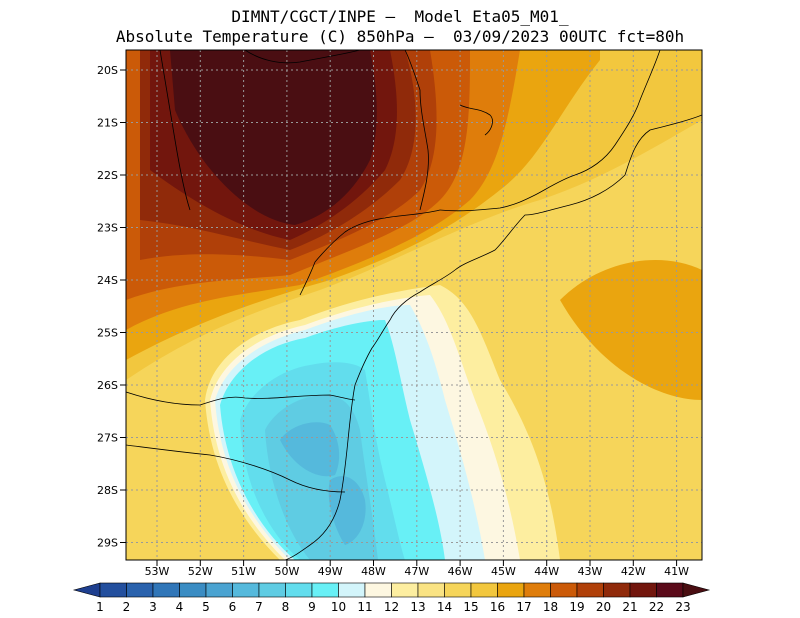 The height and width of the screenshot is (618, 800). Describe the element at coordinates (259, 607) in the screenshot. I see `colorbar-label: 7` at that location.